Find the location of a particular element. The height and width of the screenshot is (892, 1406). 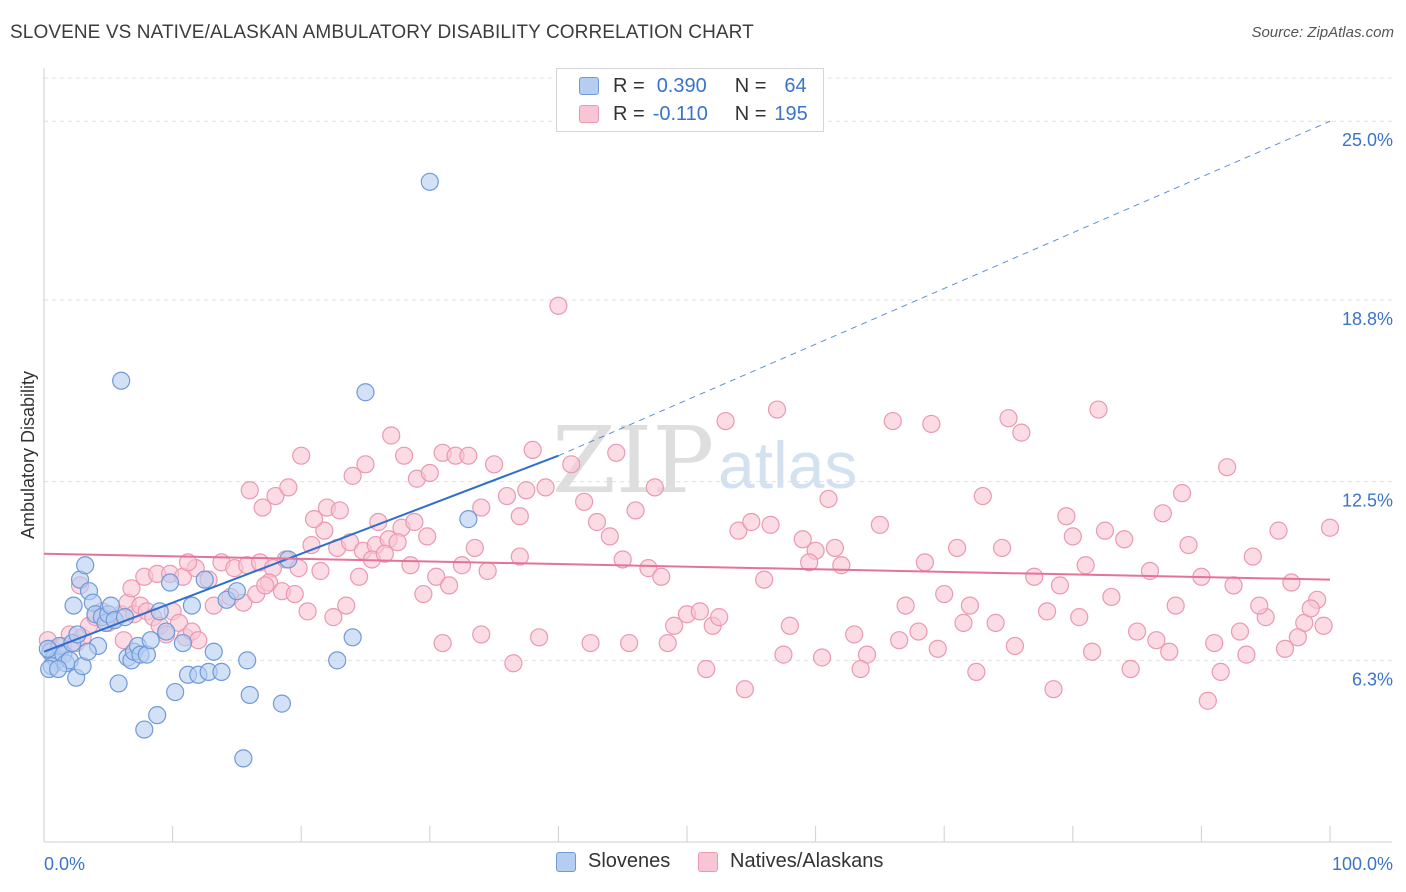

n-value: 64 is located at coordinates (795, 85).